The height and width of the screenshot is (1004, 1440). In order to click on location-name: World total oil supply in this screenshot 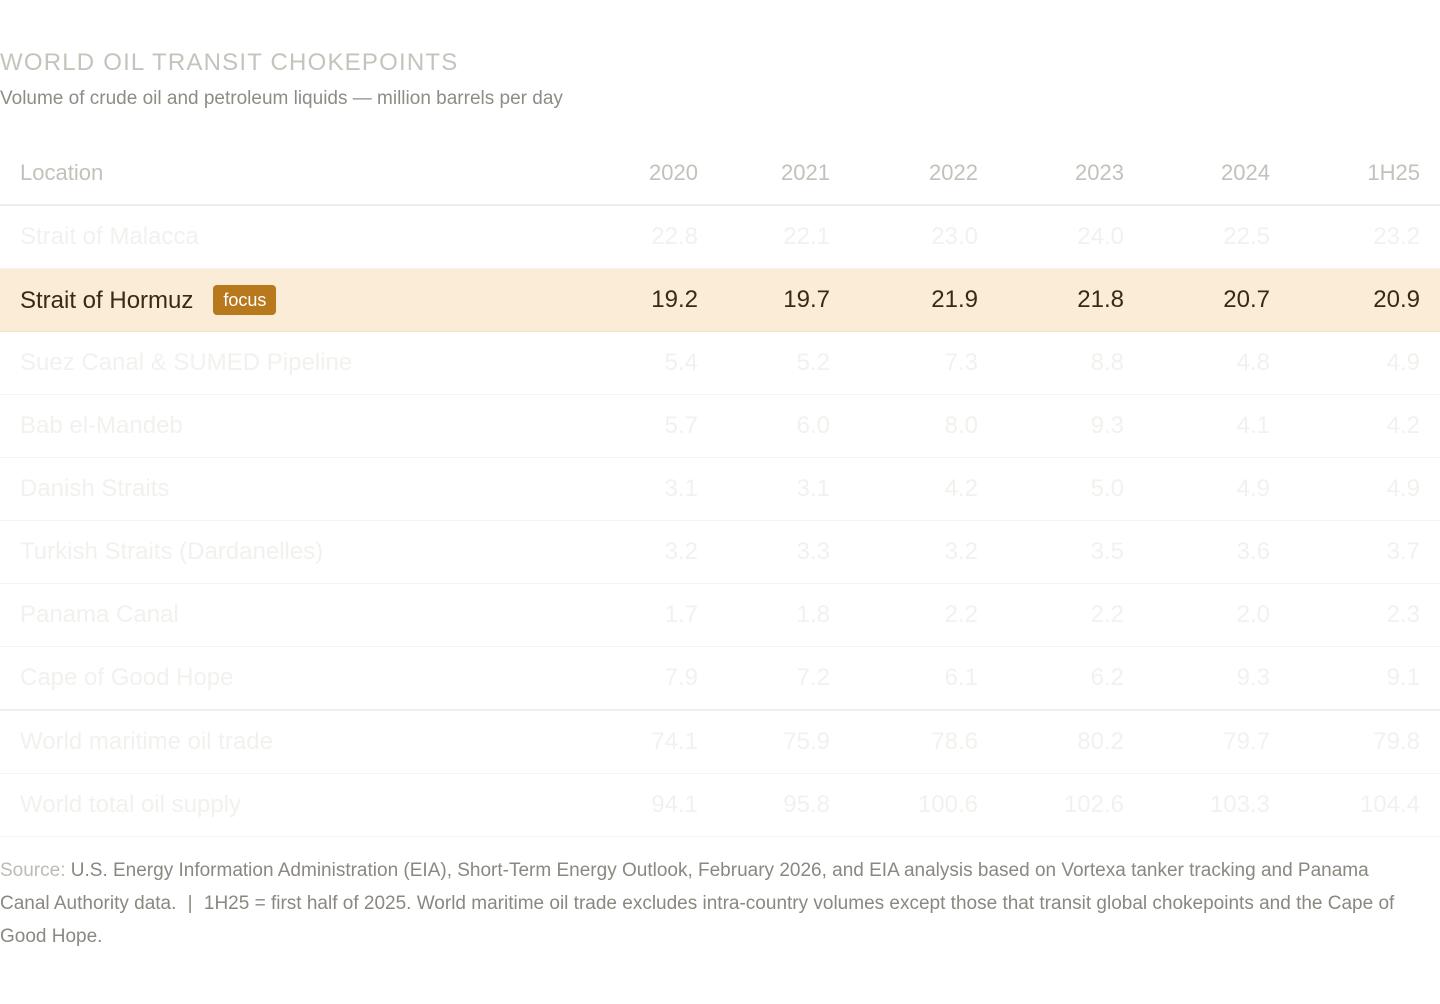, I will do `click(130, 804)`.